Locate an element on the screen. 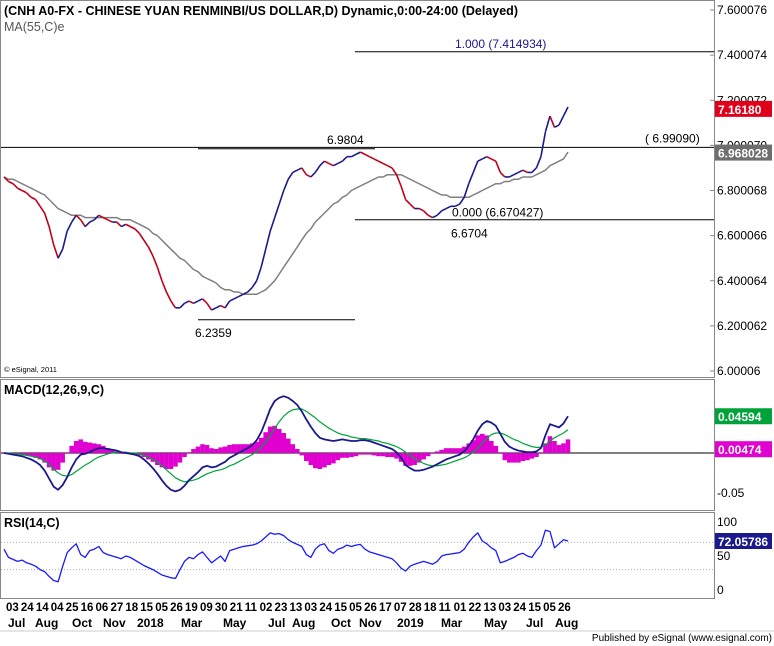 The height and width of the screenshot is (646, 774). x-month-label: Mar is located at coordinates (452, 623).